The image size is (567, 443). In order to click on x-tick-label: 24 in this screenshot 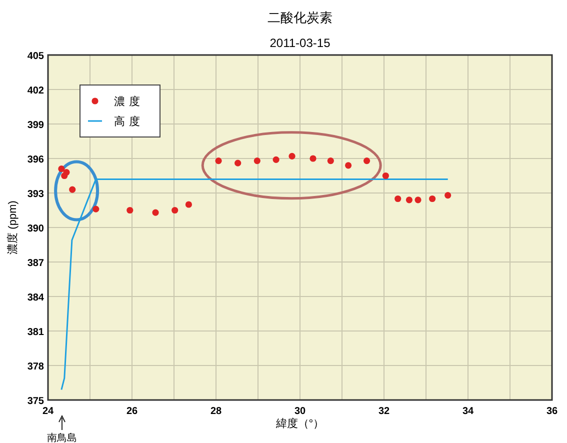, I will do `click(48, 411)`.